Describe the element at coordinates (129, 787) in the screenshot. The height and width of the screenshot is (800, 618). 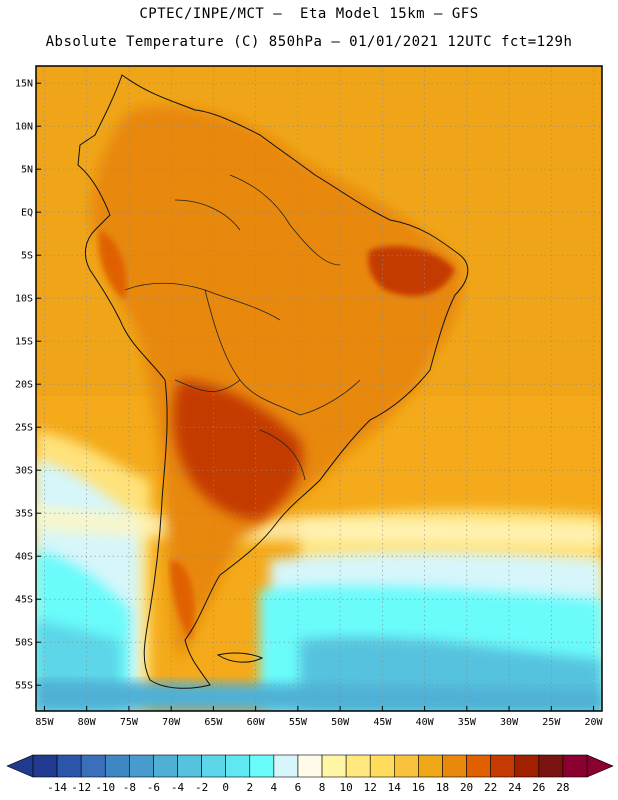
I see `colorbar-label: -8` at that location.